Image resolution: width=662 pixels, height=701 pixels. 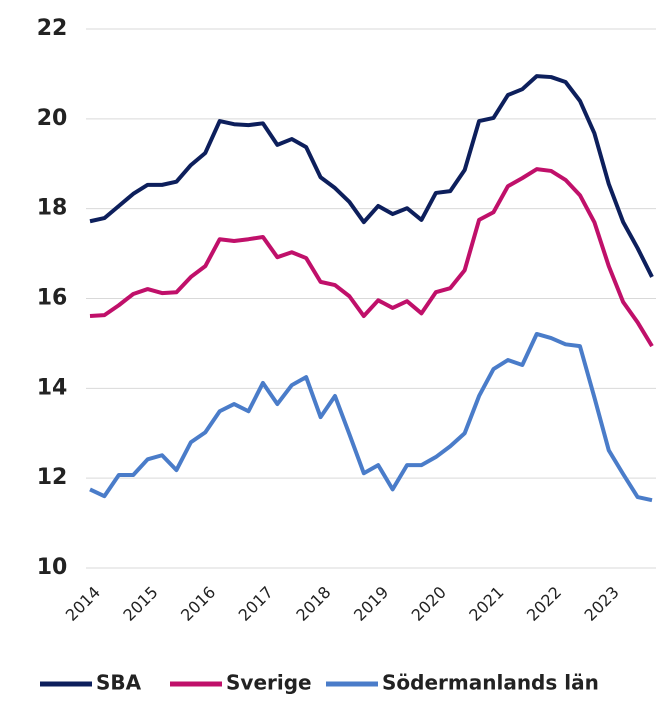 I want to click on y-tick-label: 10, so click(x=52, y=567).